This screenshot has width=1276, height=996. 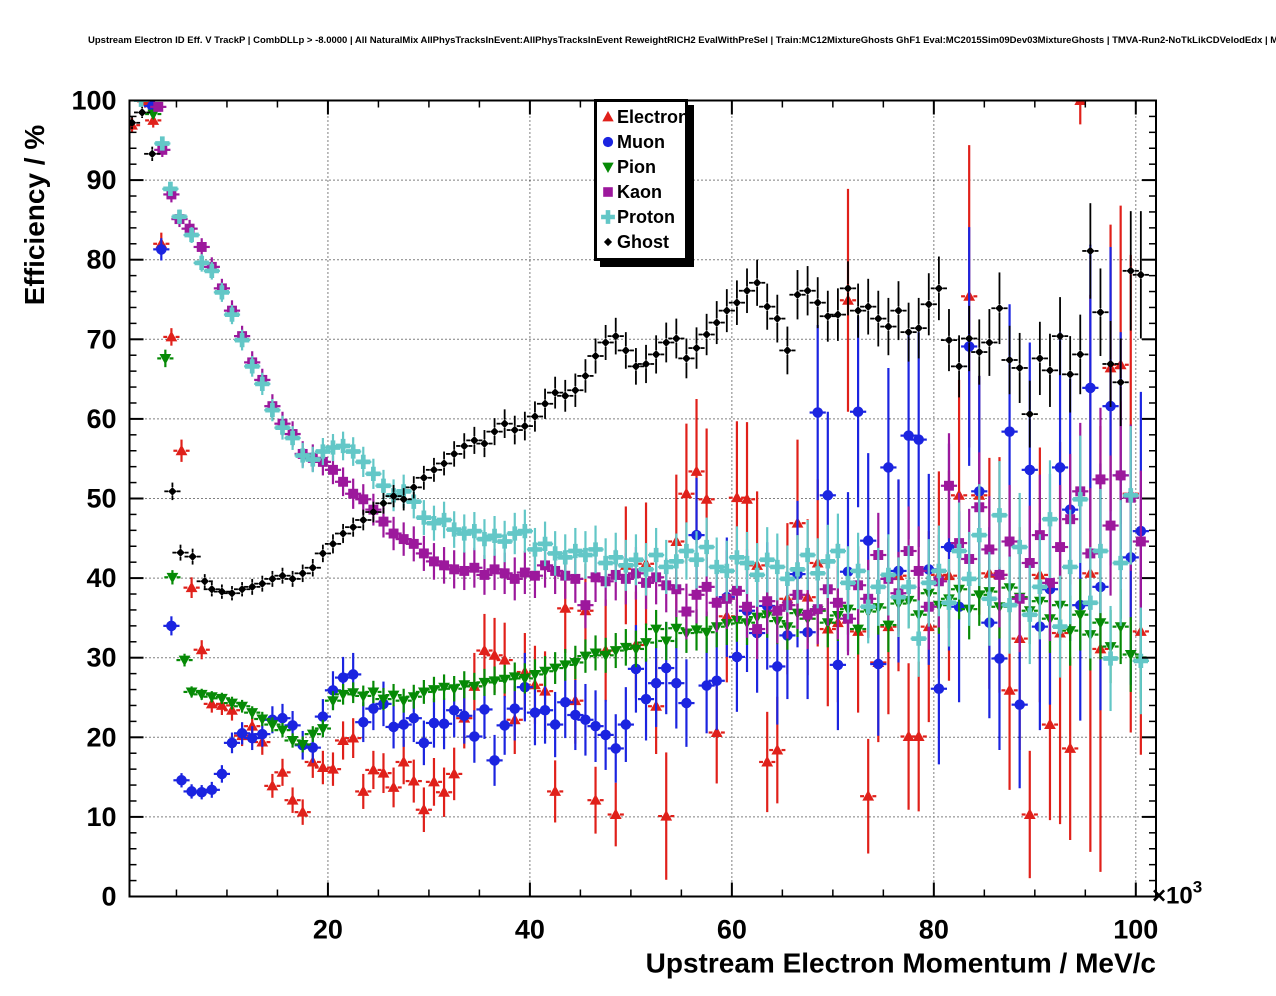 I want to click on x-tick-label: 100, so click(x=1135, y=930).